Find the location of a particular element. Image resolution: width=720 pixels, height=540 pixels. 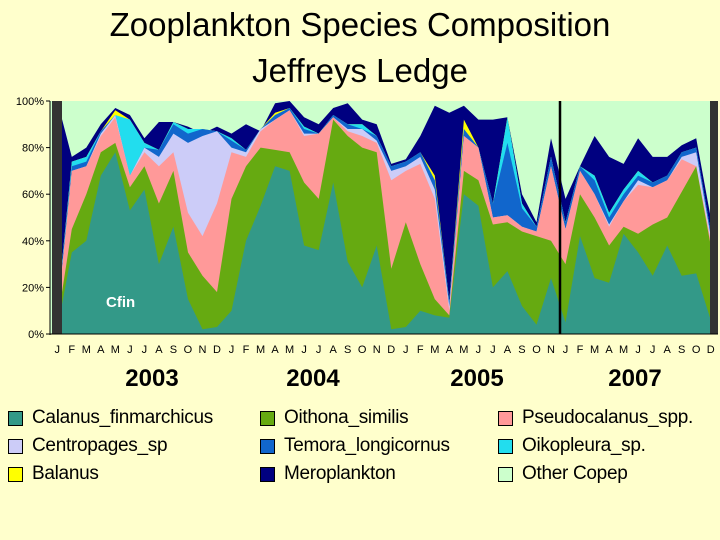

right-edge-bar is located at coordinates (714, 217).